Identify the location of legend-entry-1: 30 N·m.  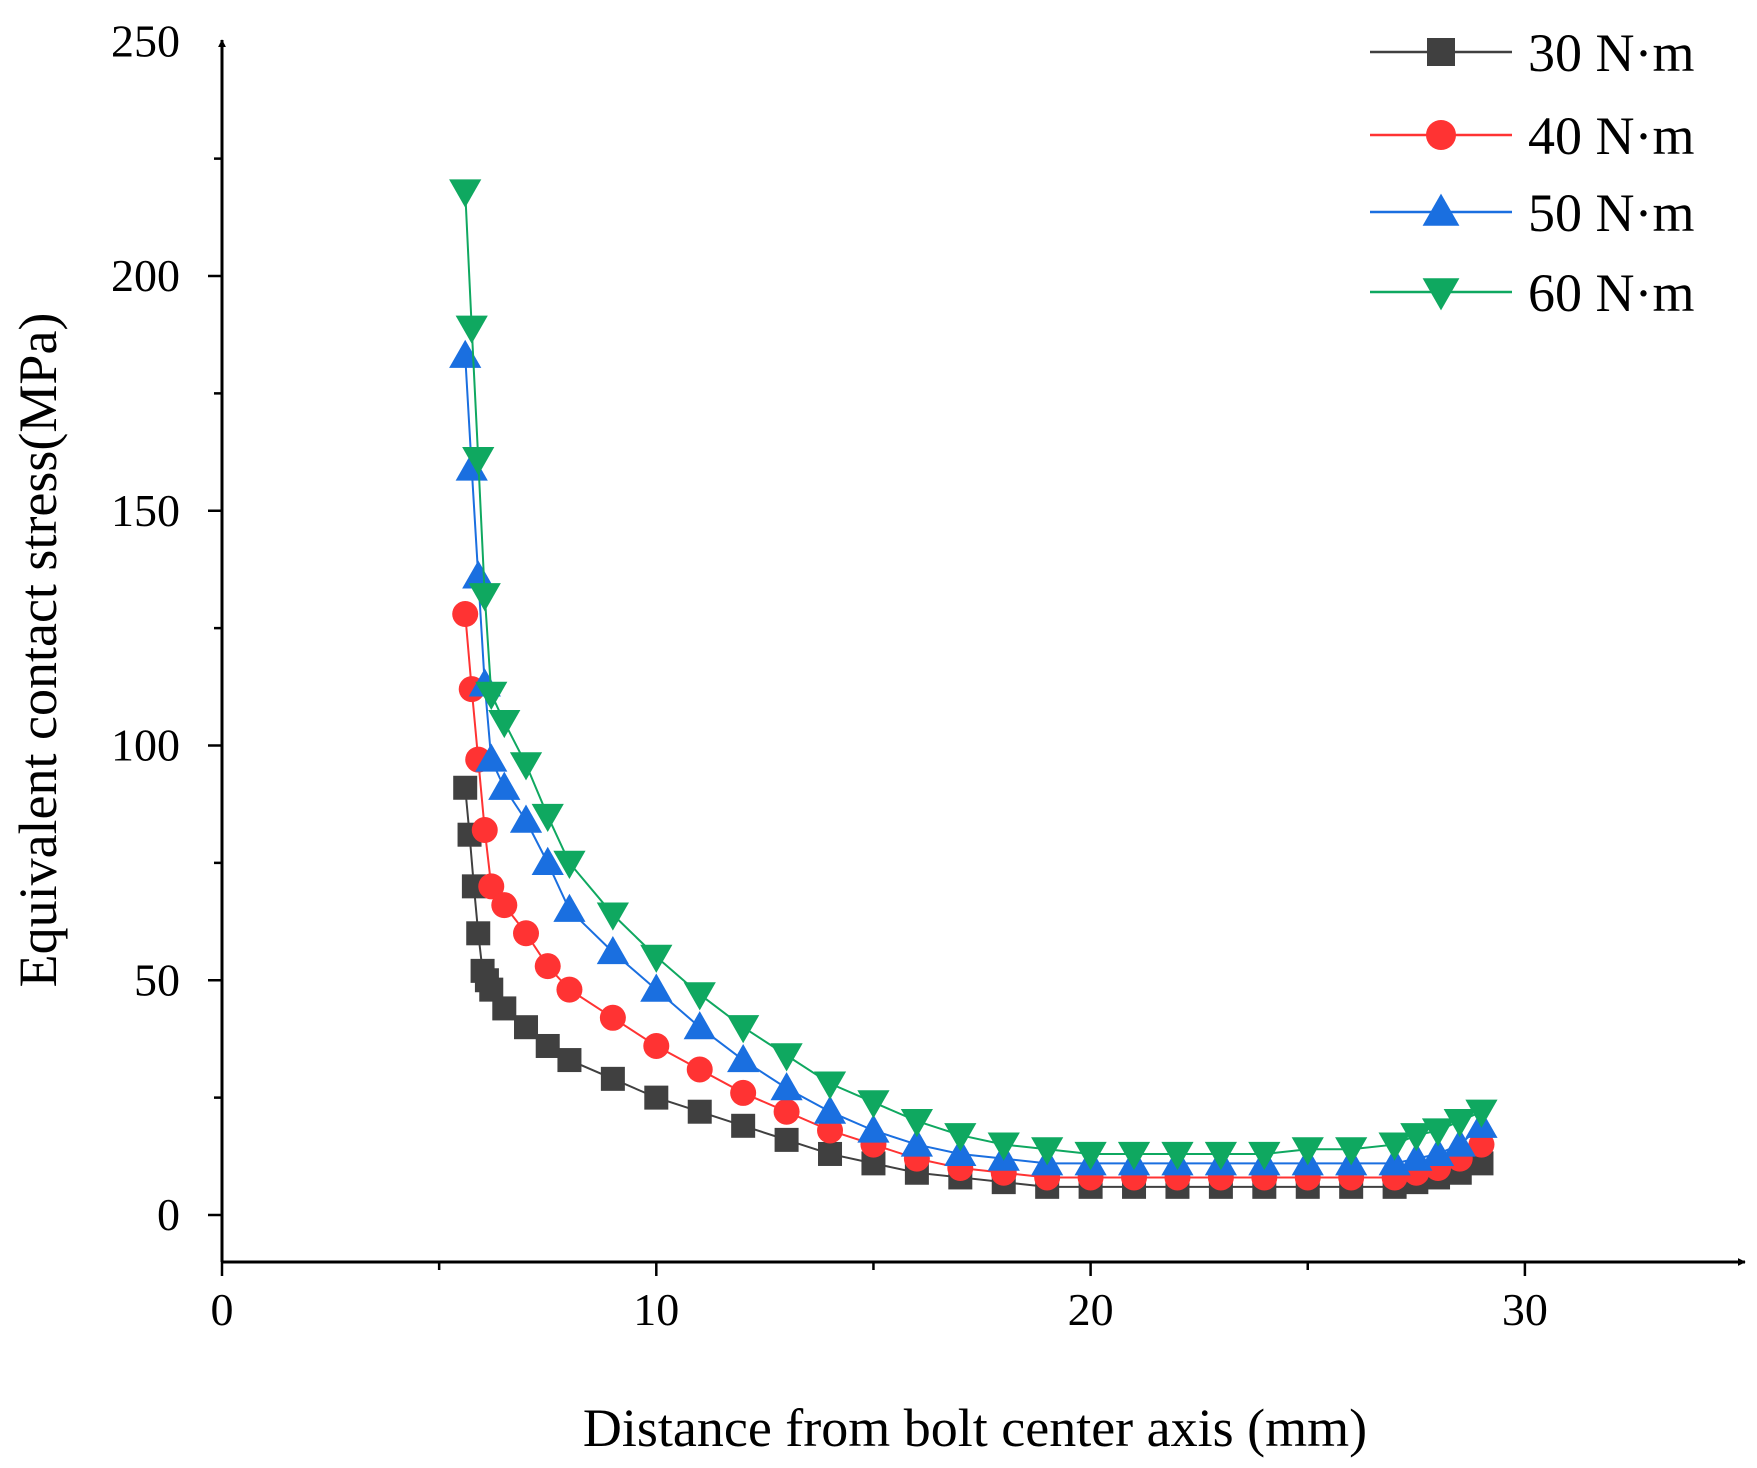
(1532, 53).